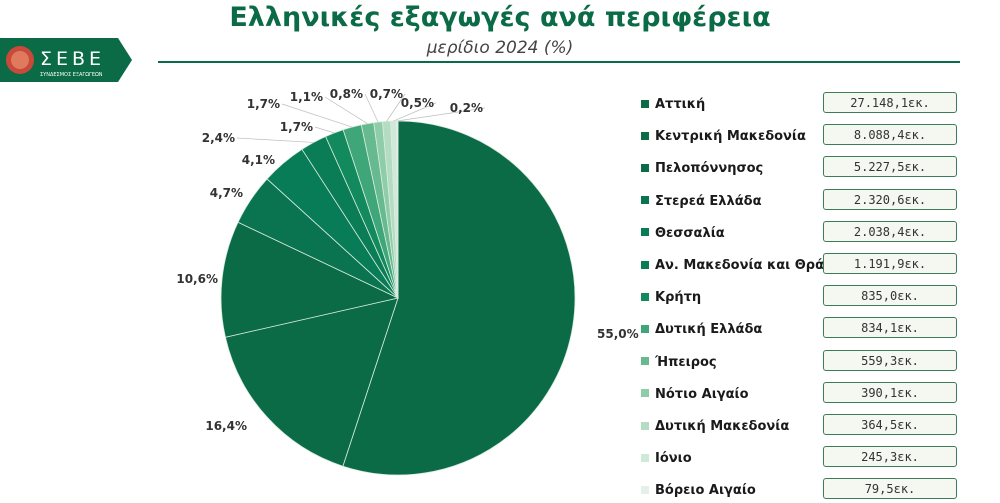  I want to click on percent-label-8: 1,7%, so click(263, 104).